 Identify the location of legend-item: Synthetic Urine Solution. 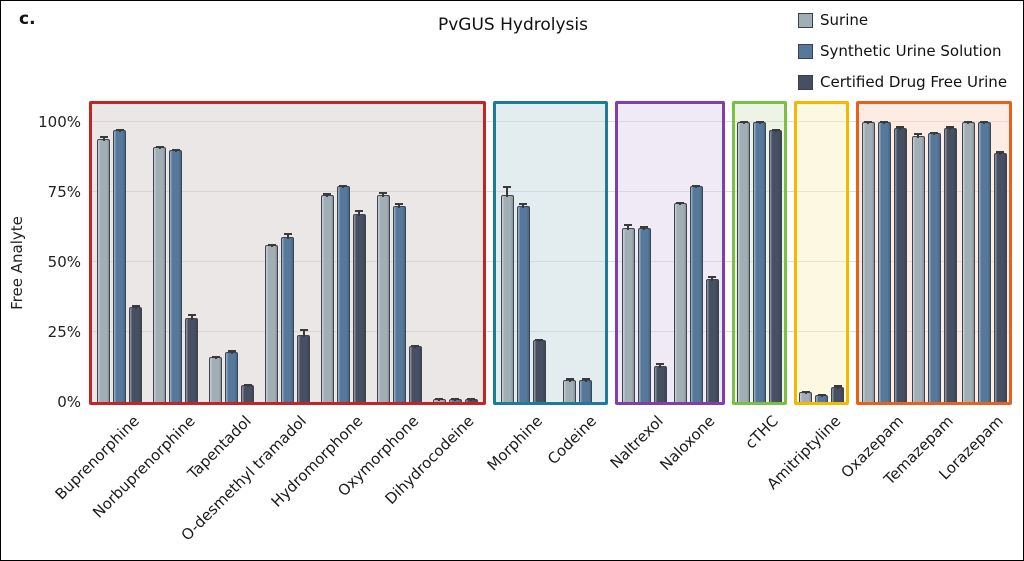
(902, 51).